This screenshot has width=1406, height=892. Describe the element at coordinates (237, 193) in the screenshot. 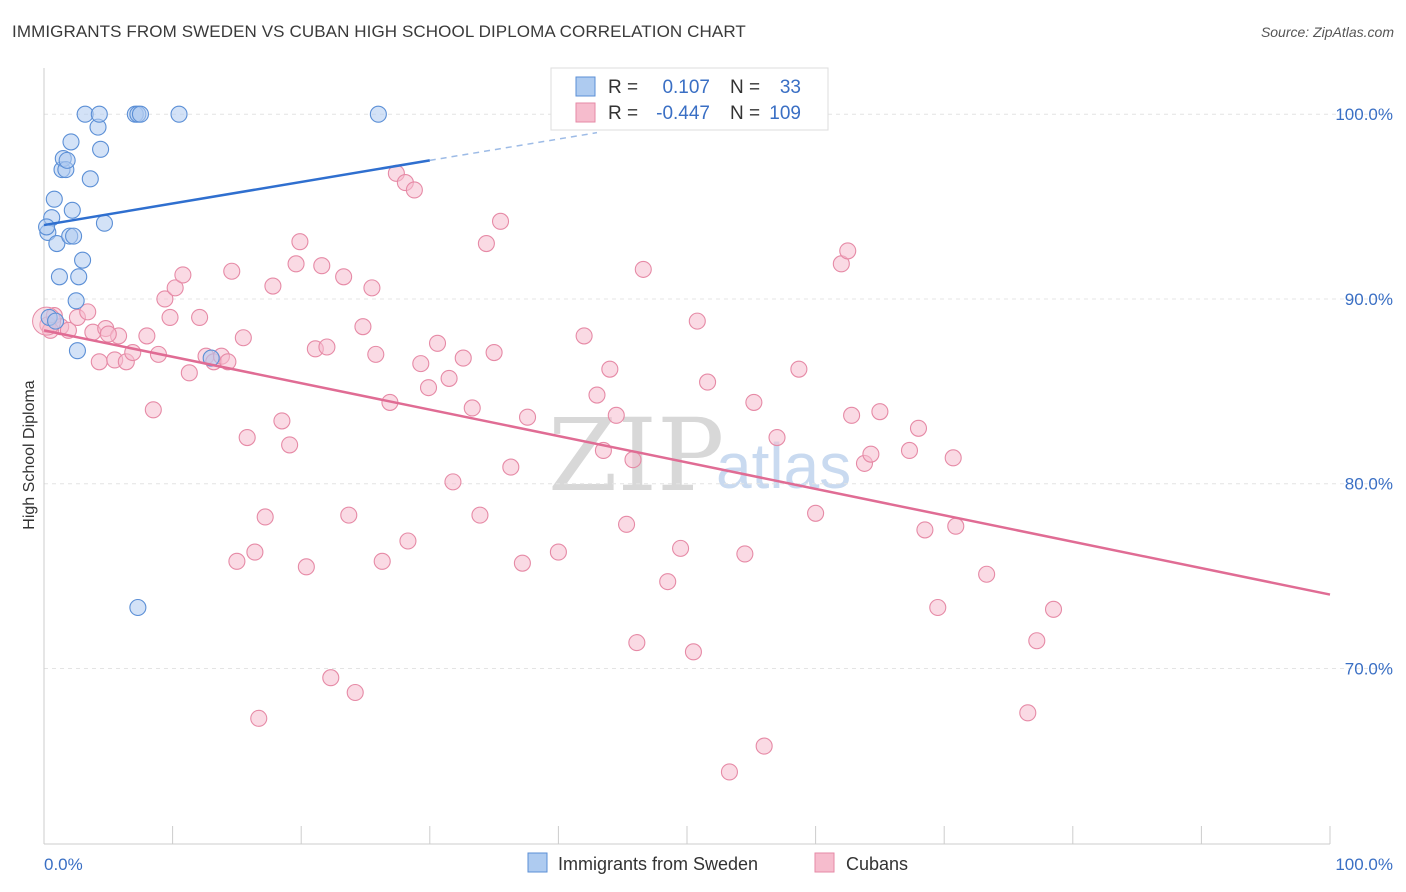

I see `sweden-trend-line` at that location.